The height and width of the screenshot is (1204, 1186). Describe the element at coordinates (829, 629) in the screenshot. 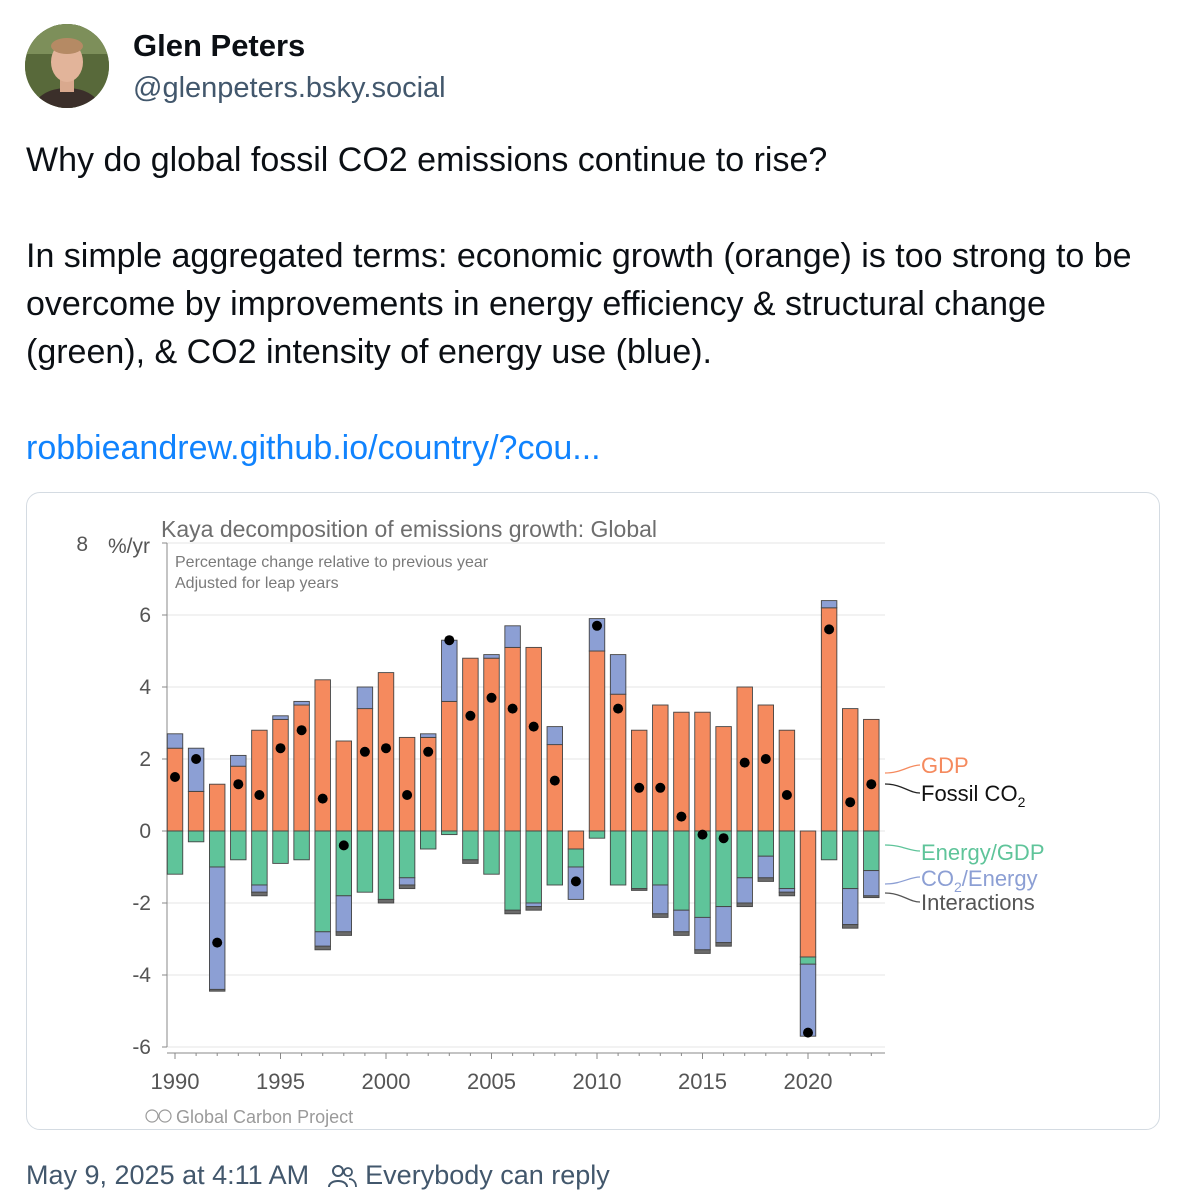

I see `fossil-point-2021` at that location.